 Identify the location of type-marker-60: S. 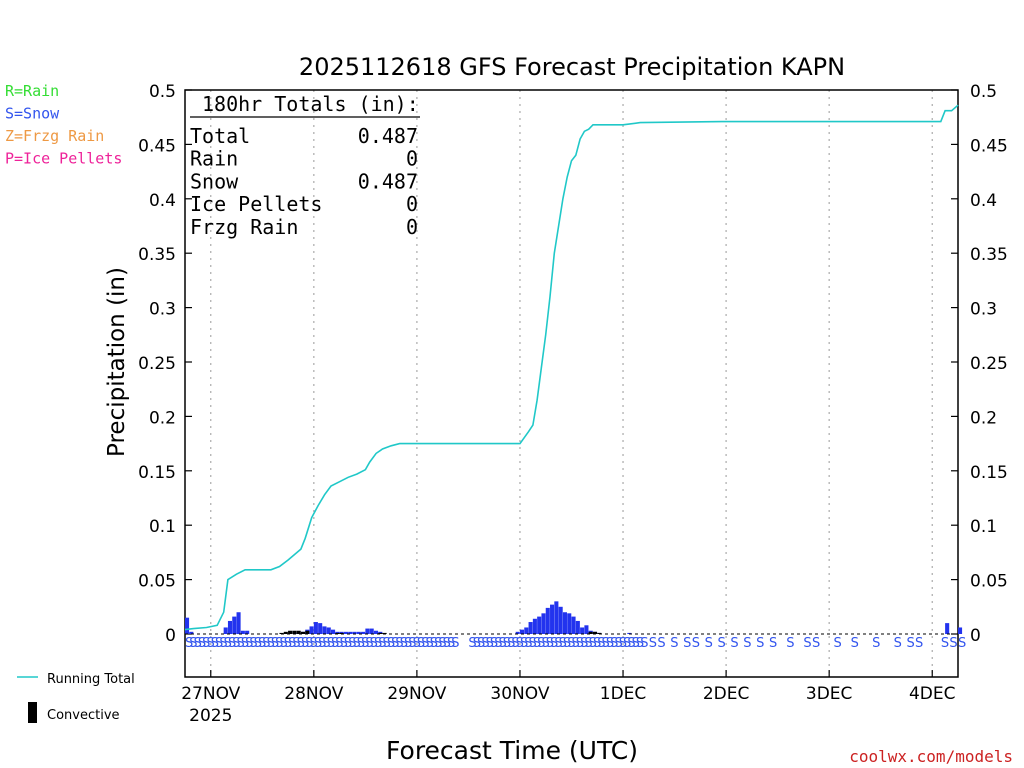
(447, 643).